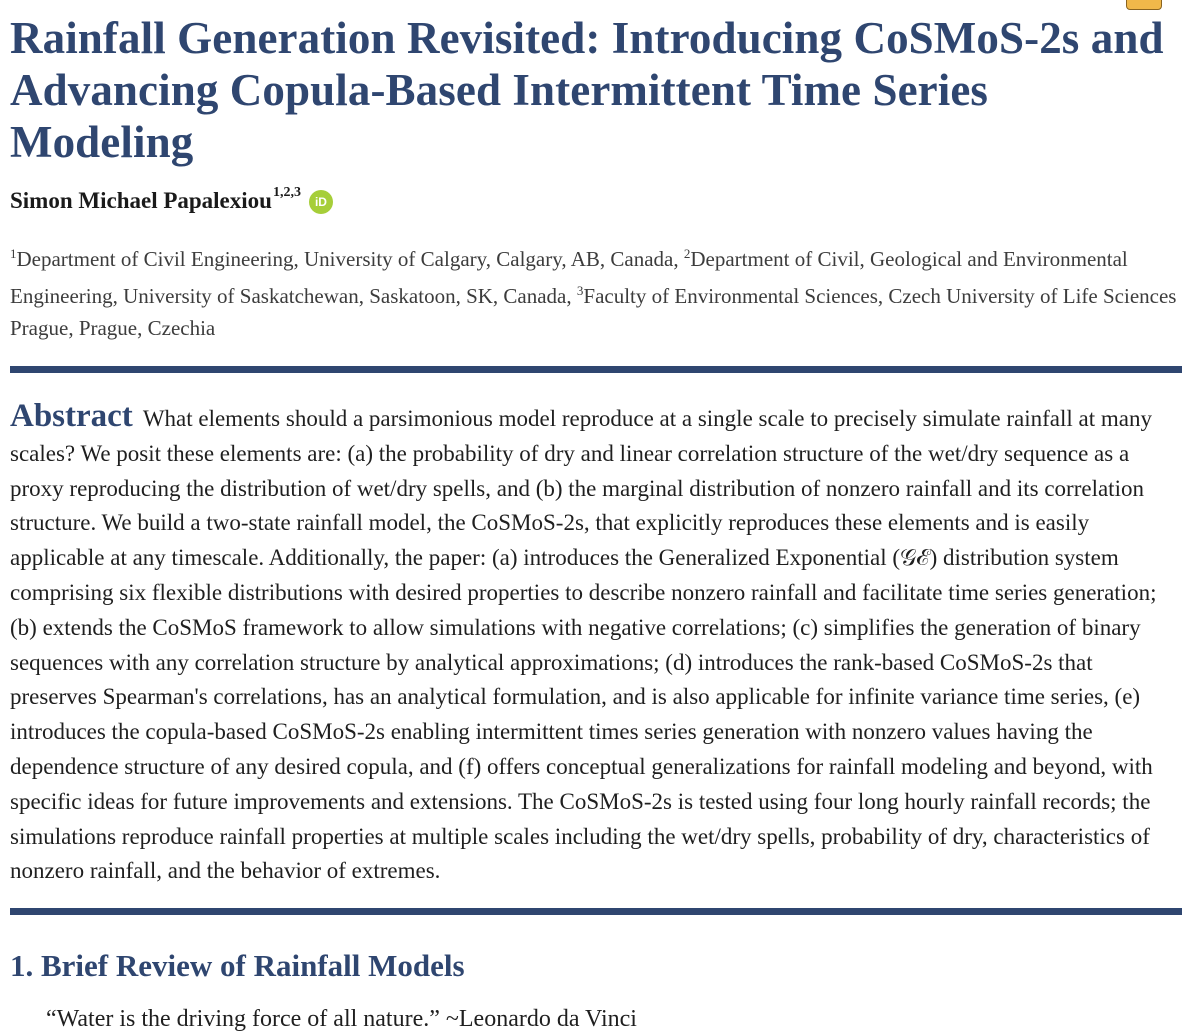 The image size is (1200, 1033). I want to click on affil-mark-3: 3, so click(580, 290).